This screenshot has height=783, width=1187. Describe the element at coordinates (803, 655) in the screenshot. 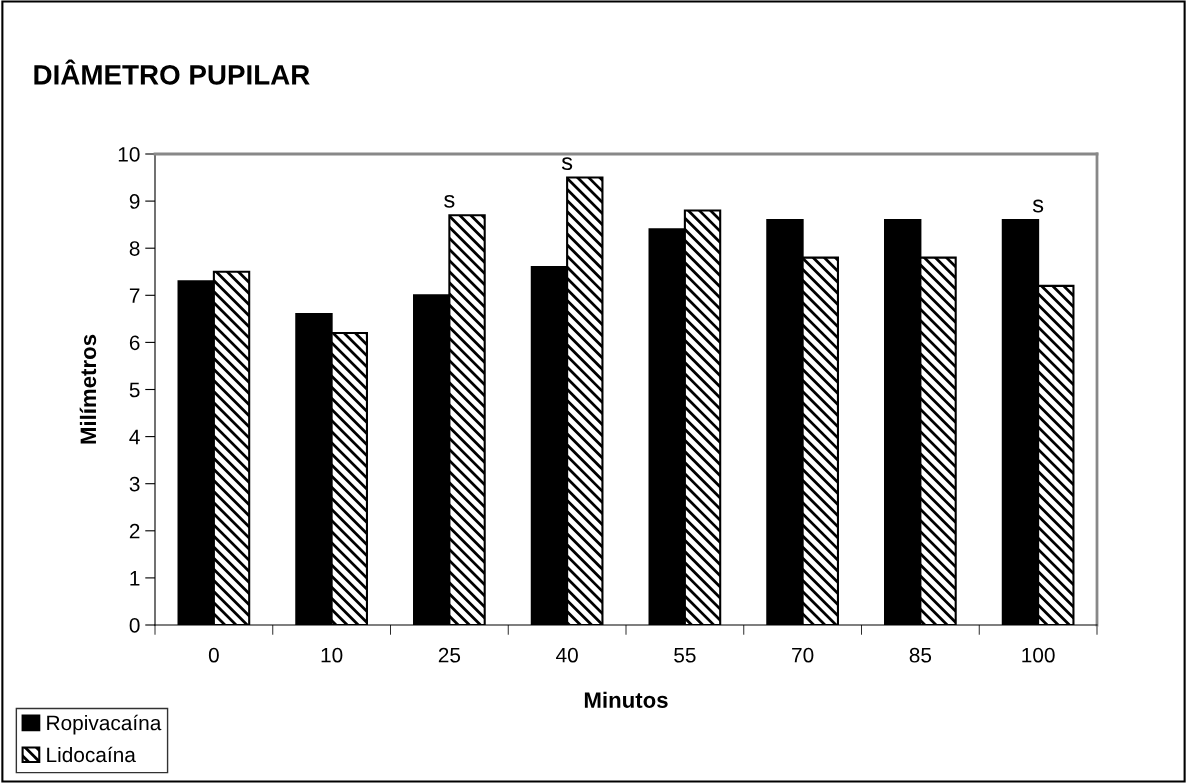

I see `x-tick-label: 70` at that location.